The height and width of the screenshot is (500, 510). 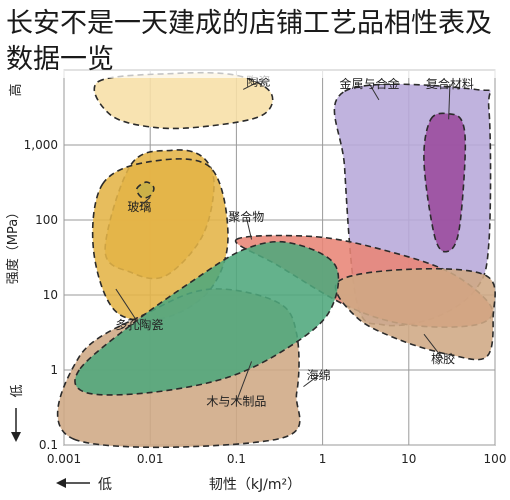 What do you see at coordinates (445, 182) in the screenshot?
I see `region-复合材料` at bounding box center [445, 182].